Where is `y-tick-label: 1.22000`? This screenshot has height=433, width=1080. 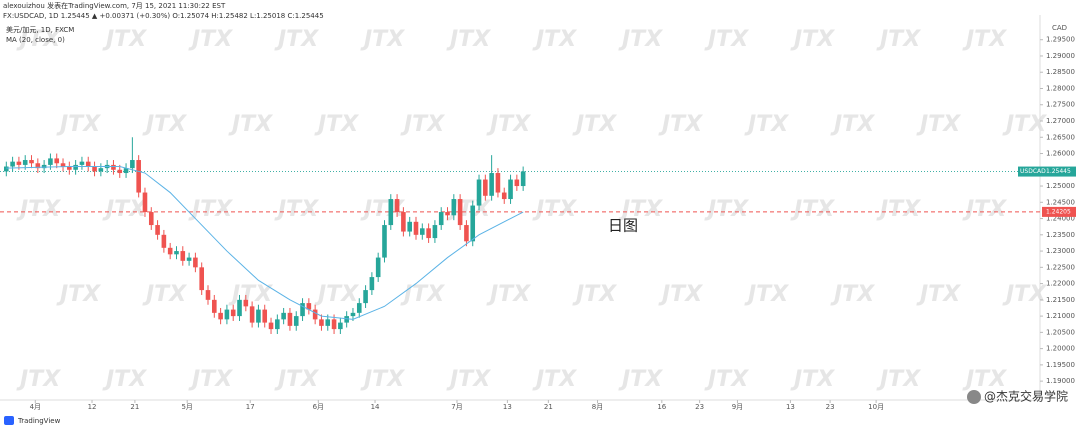 y-tick-label: 1.22000 is located at coordinates (1060, 284).